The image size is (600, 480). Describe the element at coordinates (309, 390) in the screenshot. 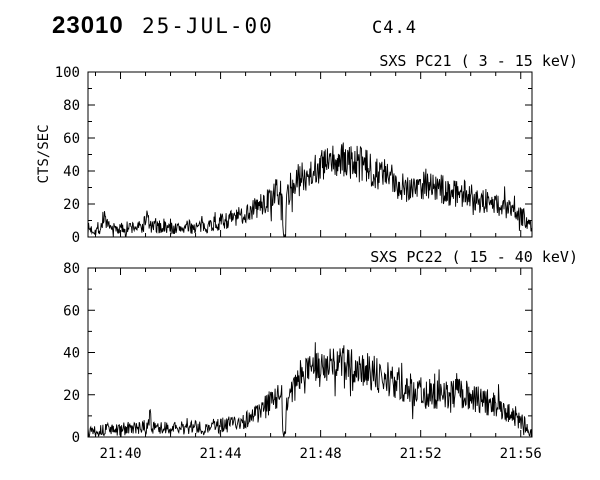

I see `lightcurve-pc22` at that location.